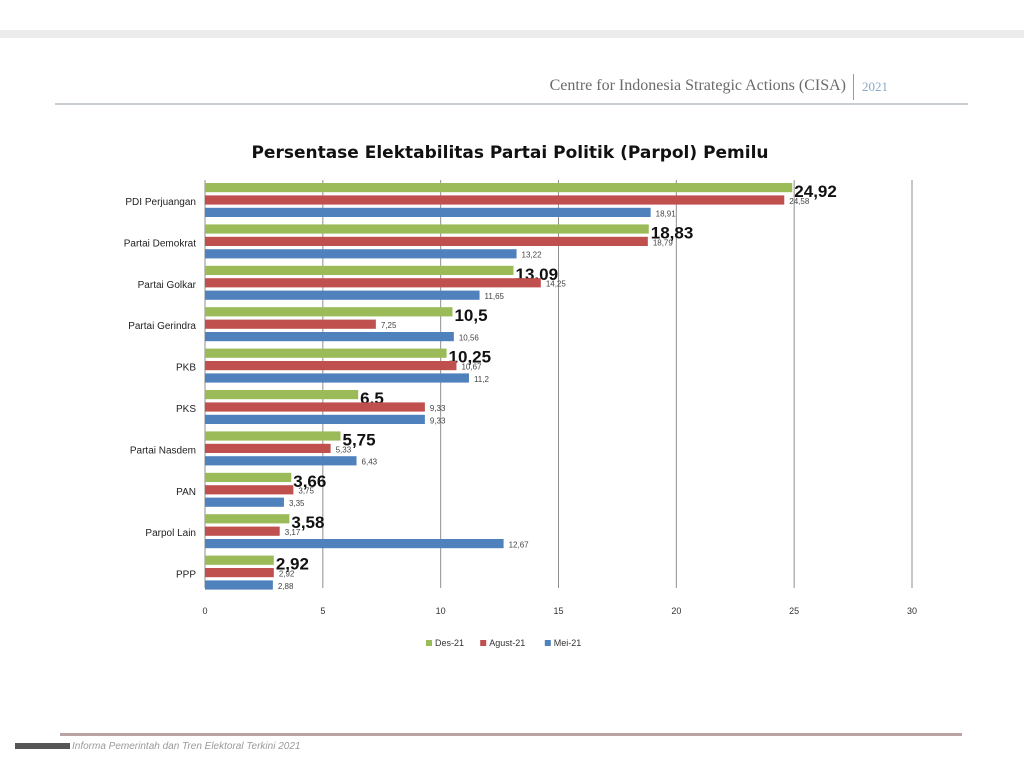  I want to click on data-label-agust-21-9: 2,92, so click(287, 574).